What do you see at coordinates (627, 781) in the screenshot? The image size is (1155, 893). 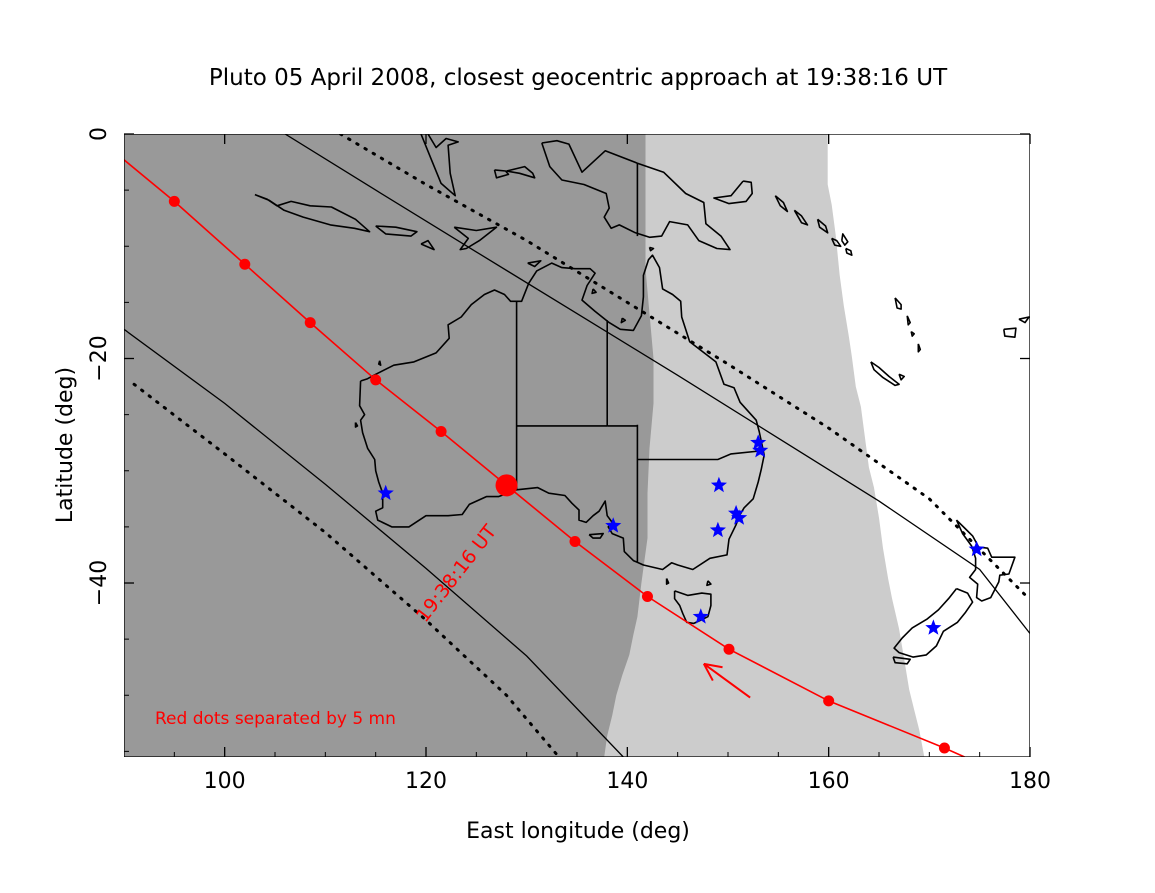 I see `x-tick-label-2: 140` at bounding box center [627, 781].